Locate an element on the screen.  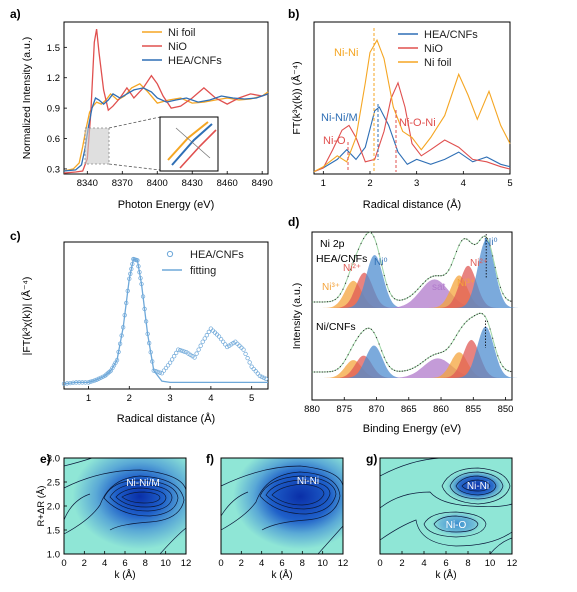
panel-g-ticks: 0 2 4 6 8 10 12 is located at coordinates (447, 560).